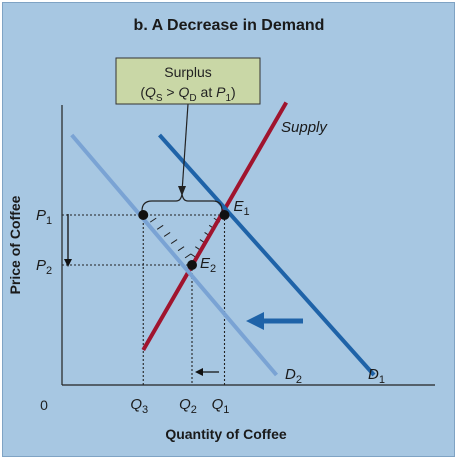 The image size is (459, 461). Describe the element at coordinates (187, 72) in the screenshot. I see `surplus-box-line1: Surplus` at that location.